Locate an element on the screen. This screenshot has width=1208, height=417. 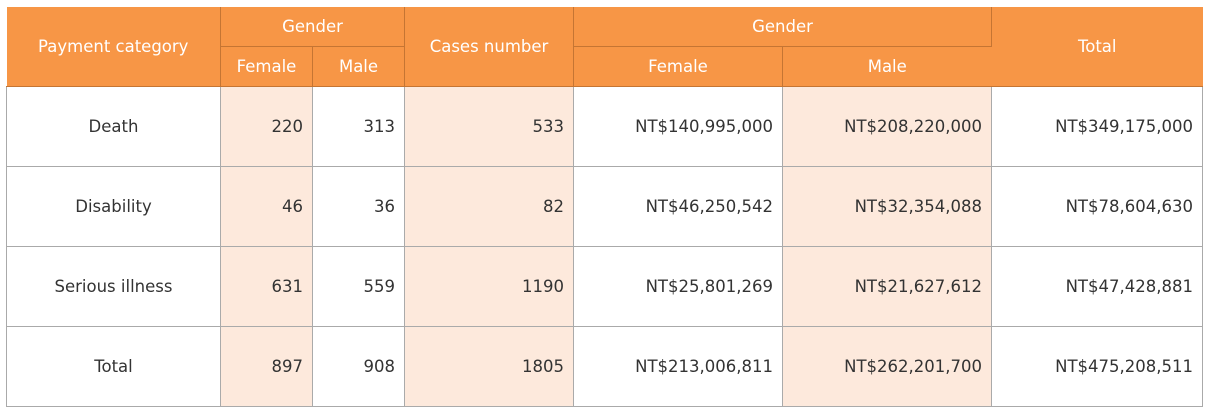
male-count-cell: 908 is located at coordinates (358, 366).